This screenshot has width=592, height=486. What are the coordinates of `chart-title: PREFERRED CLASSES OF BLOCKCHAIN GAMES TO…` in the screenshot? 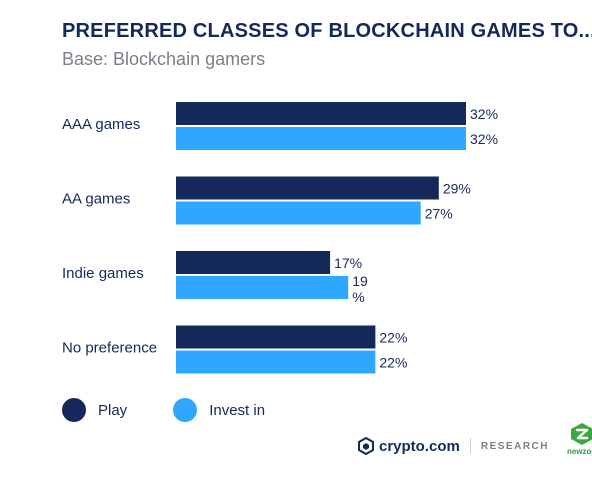 It's located at (327, 31).